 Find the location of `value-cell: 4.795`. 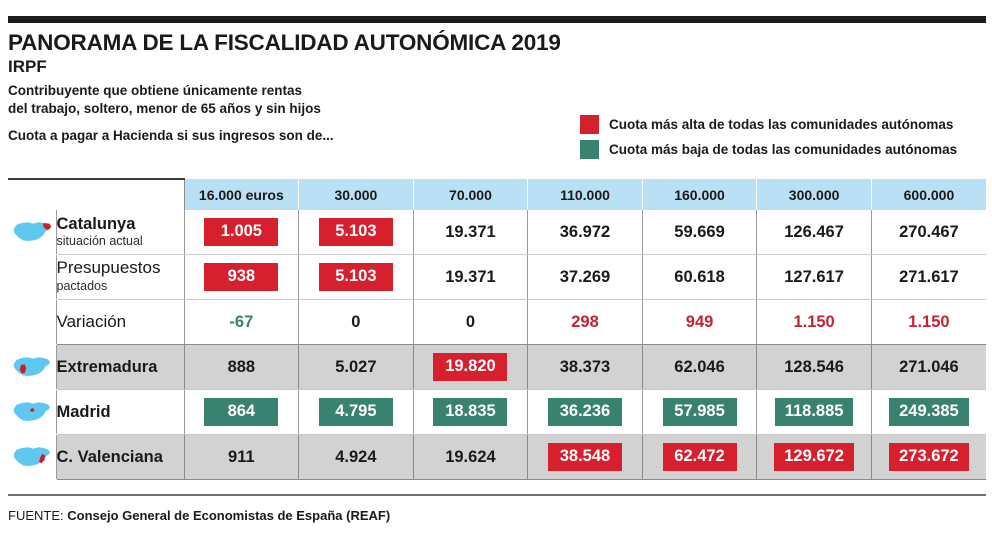

value-cell: 4.795 is located at coordinates (356, 412).